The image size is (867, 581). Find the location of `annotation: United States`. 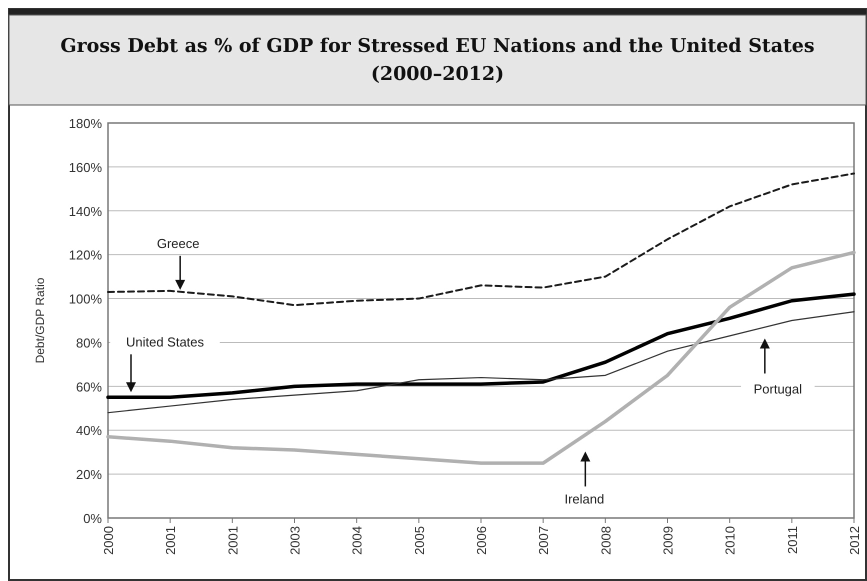

annotation: United States is located at coordinates (165, 342).